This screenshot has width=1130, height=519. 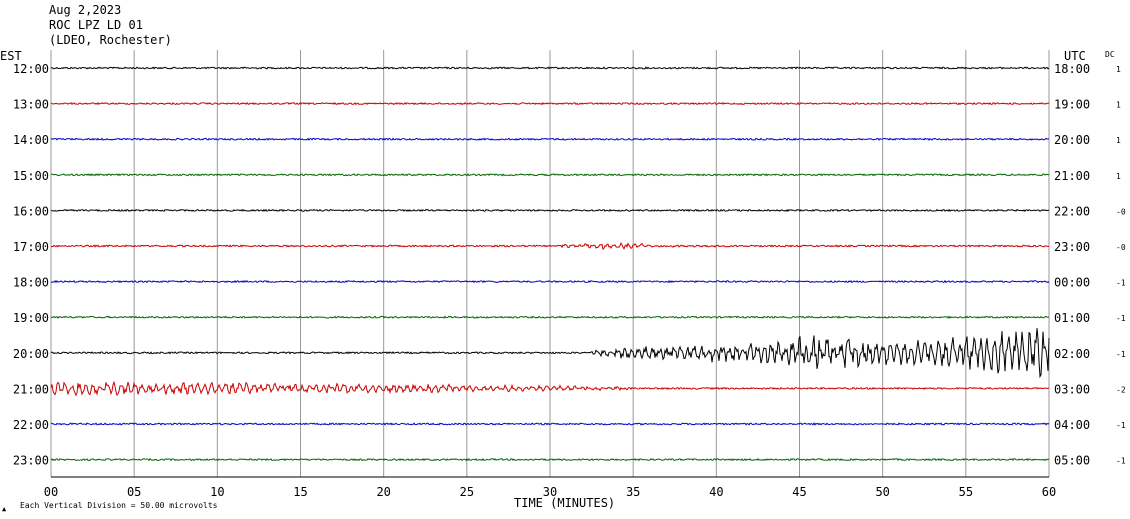 What do you see at coordinates (31, 105) in the screenshot?
I see `est-tick-label: 13:00` at bounding box center [31, 105].